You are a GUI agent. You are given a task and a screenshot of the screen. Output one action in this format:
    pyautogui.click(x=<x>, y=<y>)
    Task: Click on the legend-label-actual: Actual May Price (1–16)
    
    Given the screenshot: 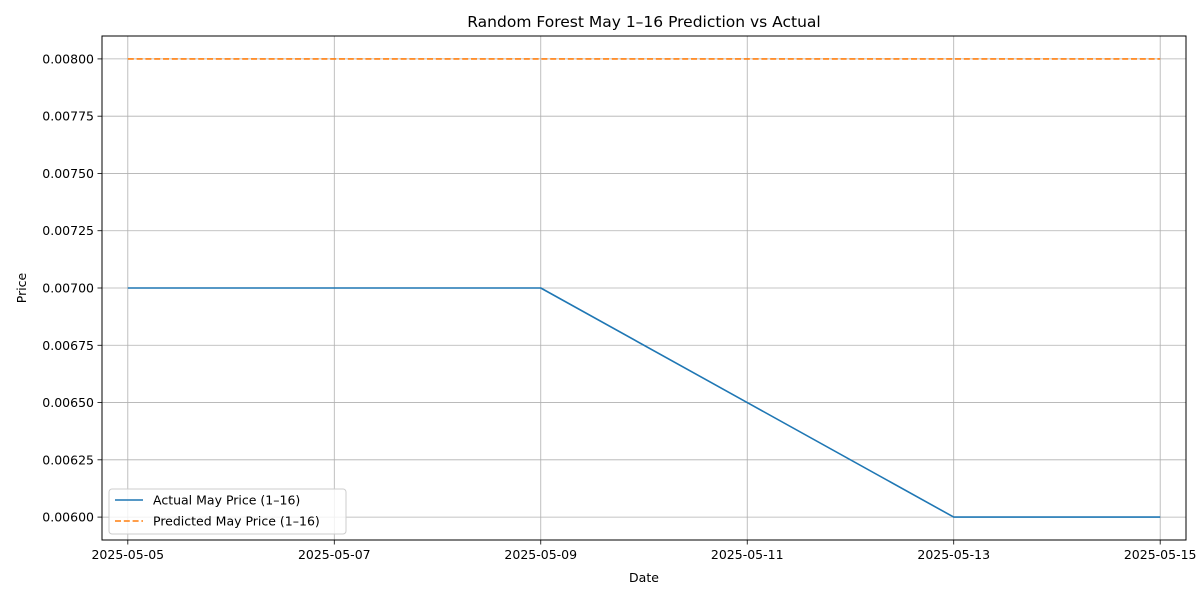 What is the action you would take?
    pyautogui.click(x=226, y=500)
    